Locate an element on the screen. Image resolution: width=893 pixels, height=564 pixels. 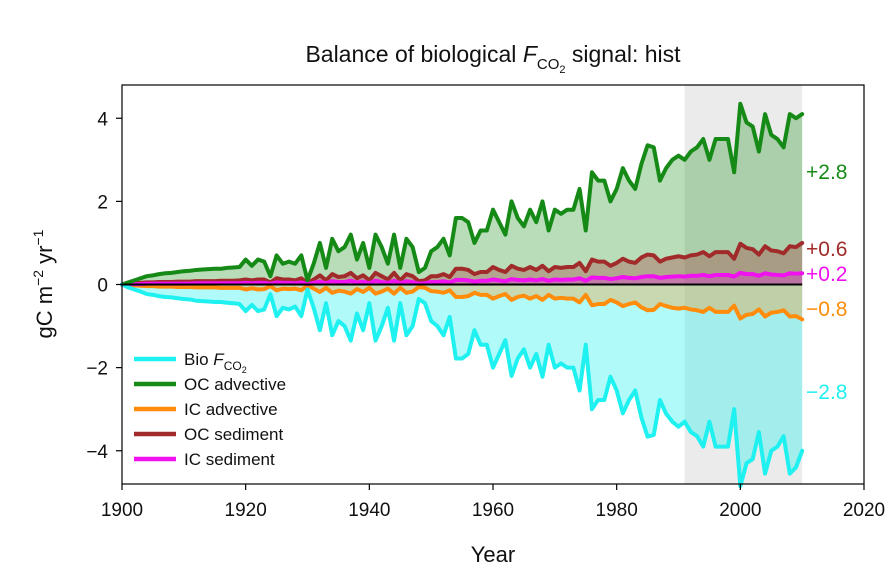
legend-label-ic-sed: IC sediment is located at coordinates (229, 459).